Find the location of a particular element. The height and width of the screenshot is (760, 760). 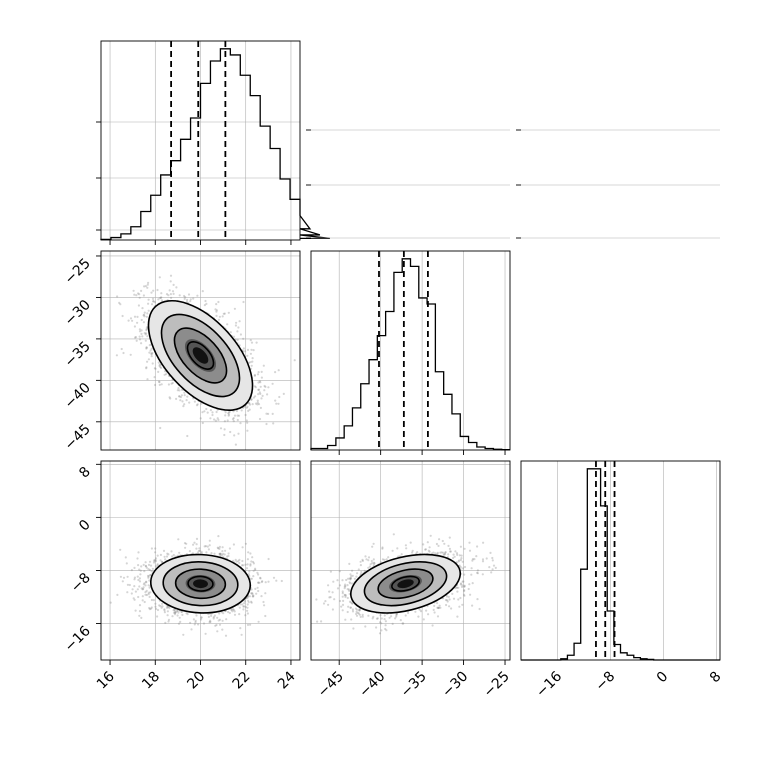

ytick-label-1-1: −40 is located at coordinates (78, 396).